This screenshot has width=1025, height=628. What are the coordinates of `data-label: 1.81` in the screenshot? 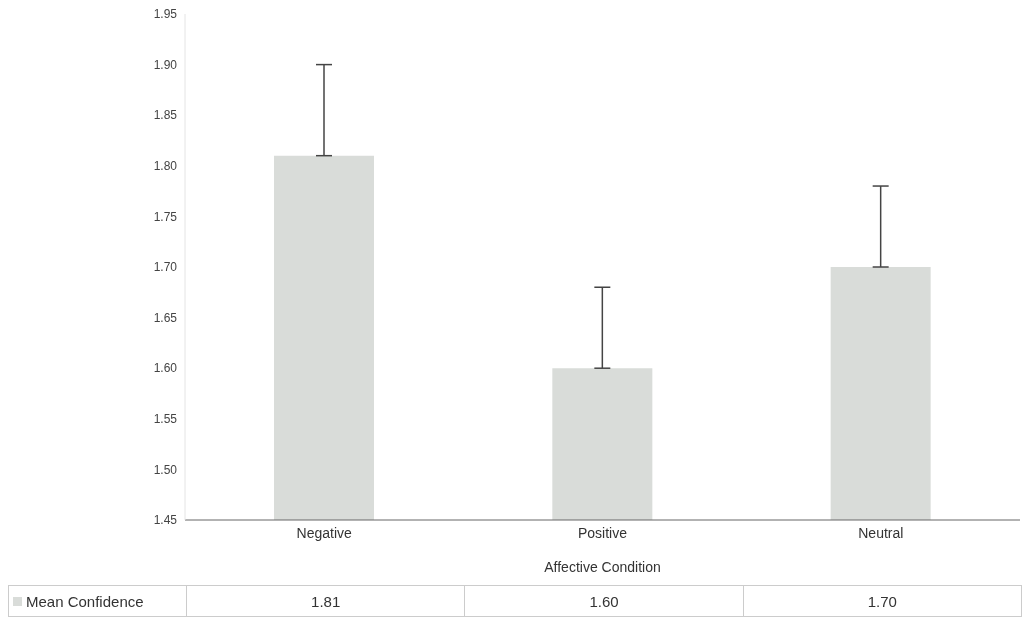 It's located at (326, 601).